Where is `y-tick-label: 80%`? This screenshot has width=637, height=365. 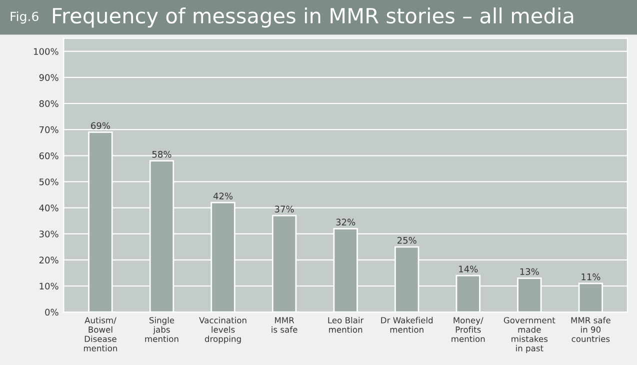
y-tick-label: 80% is located at coordinates (48, 104).